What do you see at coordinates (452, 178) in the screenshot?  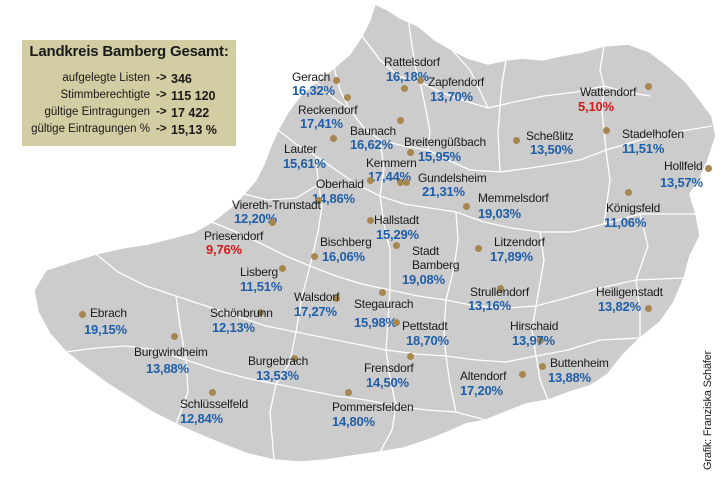 I see `place-name: Gundelsheim` at bounding box center [452, 178].